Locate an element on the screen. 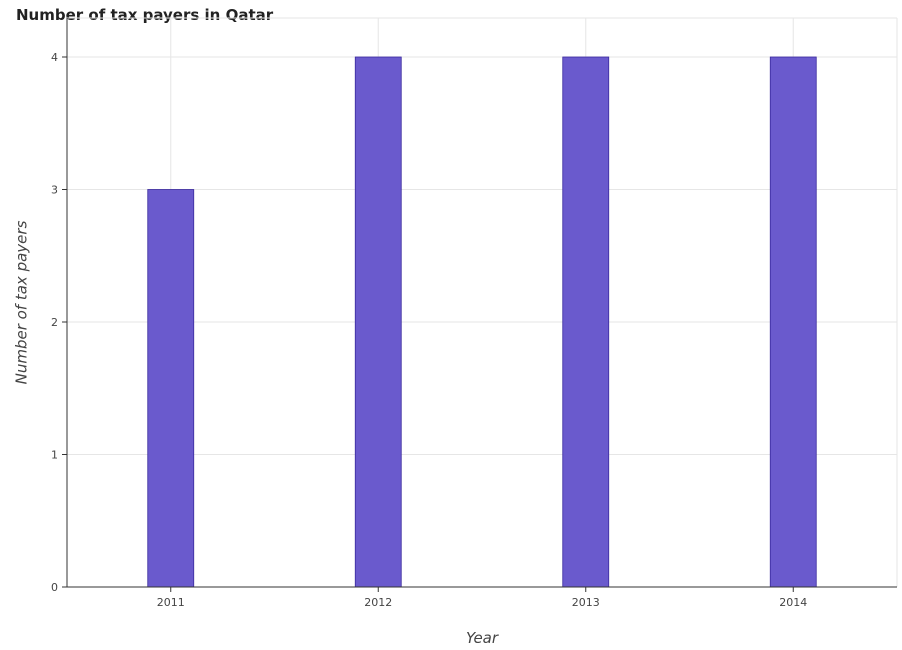  x-tick-label: 2012 is located at coordinates (378, 602).